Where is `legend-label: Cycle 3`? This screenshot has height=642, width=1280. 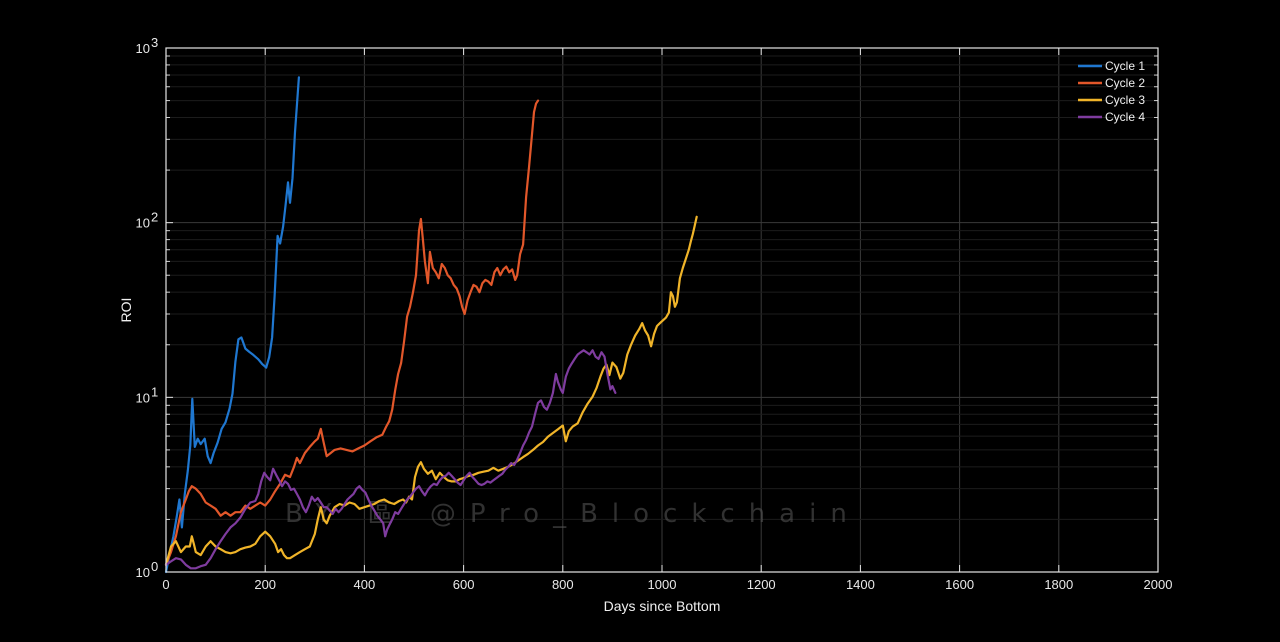 legend-label: Cycle 3 is located at coordinates (1125, 100).